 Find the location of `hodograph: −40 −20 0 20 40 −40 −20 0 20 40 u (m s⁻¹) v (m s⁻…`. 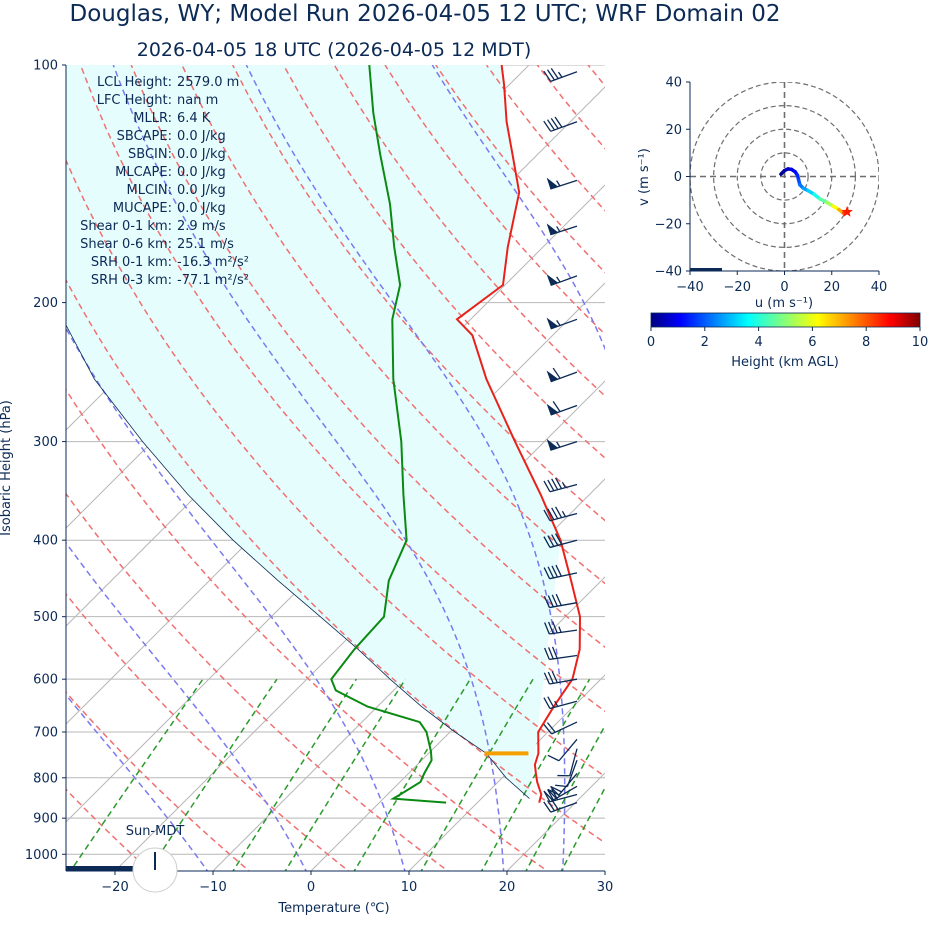

hodograph: −40 −20 0 20 40 −40 −20 0 20 40 u (m s⁻¹) v (m s⁻… is located at coordinates (762, 194).